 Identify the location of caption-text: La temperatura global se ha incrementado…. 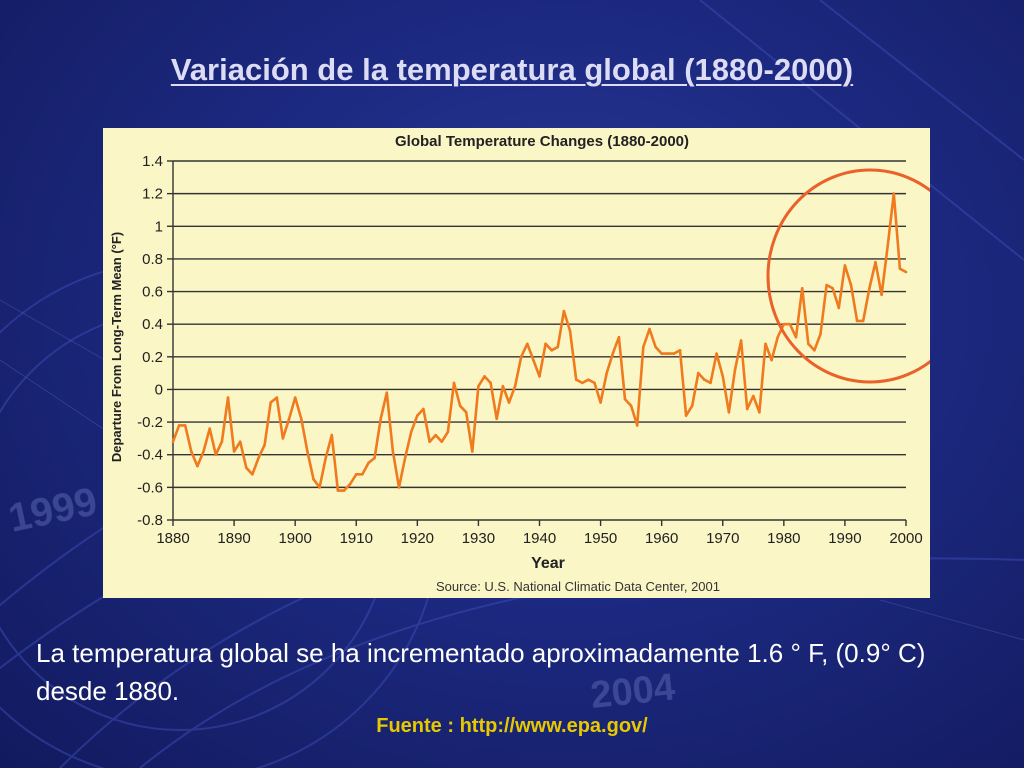
(481, 672).